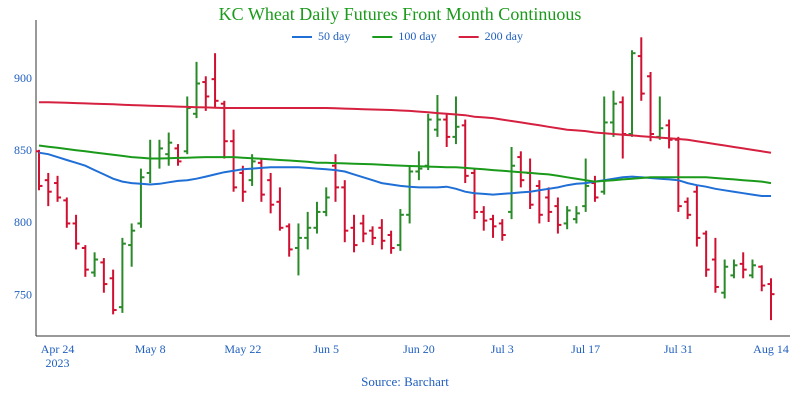 The width and height of the screenshot is (800, 400). What do you see at coordinates (58, 356) in the screenshot?
I see `x-tick-label: Apr 24 2023` at bounding box center [58, 356].